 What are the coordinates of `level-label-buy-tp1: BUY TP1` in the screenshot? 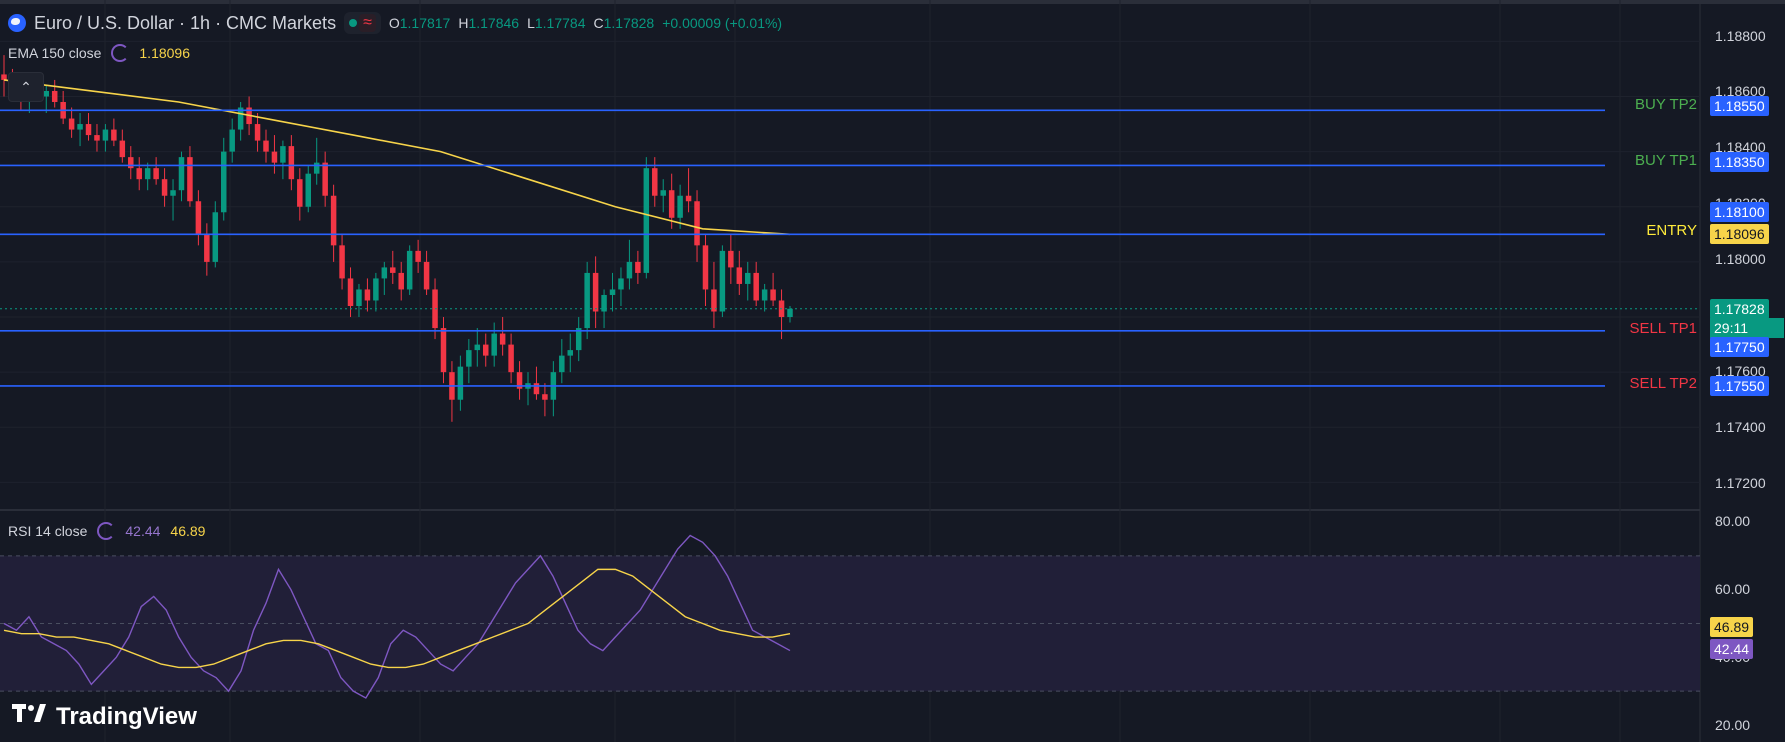 It's located at (1666, 160).